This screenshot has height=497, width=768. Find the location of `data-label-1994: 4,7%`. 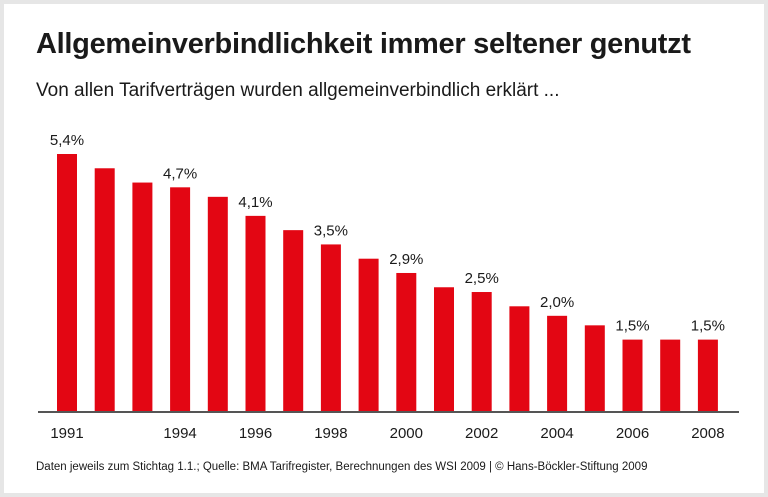

data-label-1994: 4,7% is located at coordinates (180, 173).